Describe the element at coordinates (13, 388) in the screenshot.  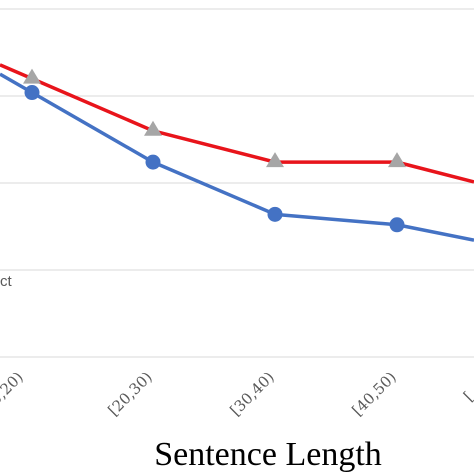
I see `x-tick-label: 0,20)` at that location.